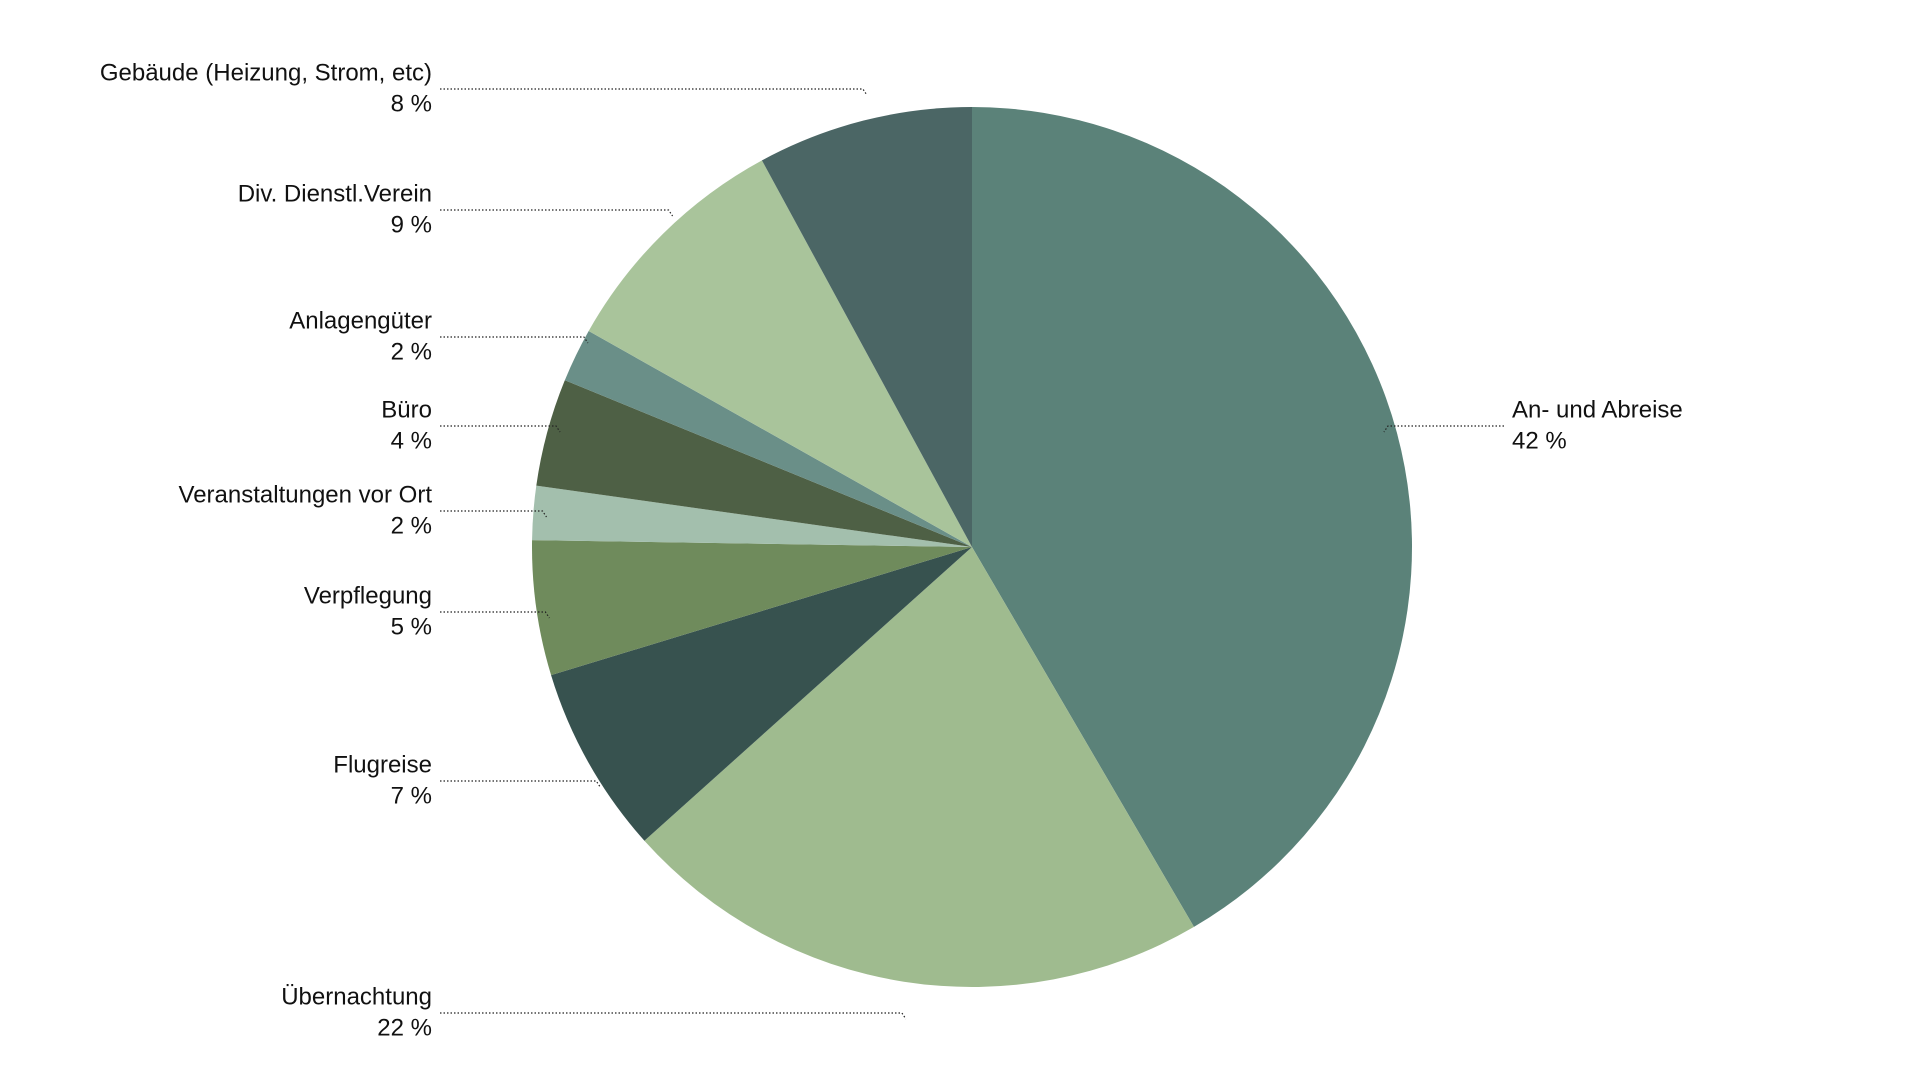 The image size is (1920, 1080). I want to click on slice-label: Büro, so click(406, 409).